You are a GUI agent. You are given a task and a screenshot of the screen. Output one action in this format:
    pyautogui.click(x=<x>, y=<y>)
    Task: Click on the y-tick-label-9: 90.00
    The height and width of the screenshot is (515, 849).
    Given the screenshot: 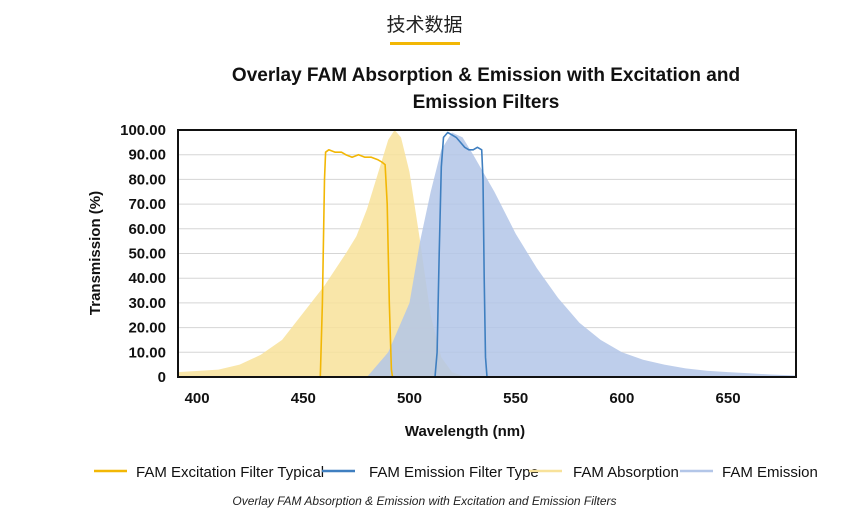 What is the action you would take?
    pyautogui.click(x=147, y=155)
    